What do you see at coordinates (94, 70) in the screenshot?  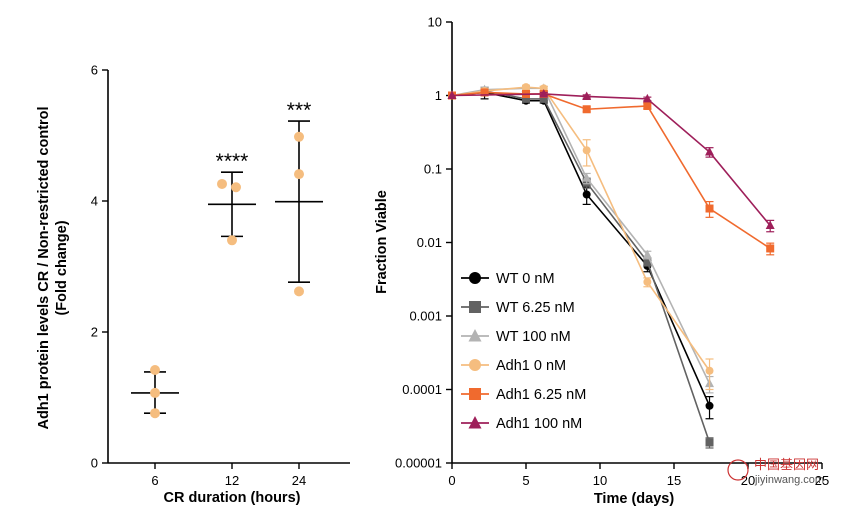 I see `left-y-tick-label: 6` at bounding box center [94, 70].